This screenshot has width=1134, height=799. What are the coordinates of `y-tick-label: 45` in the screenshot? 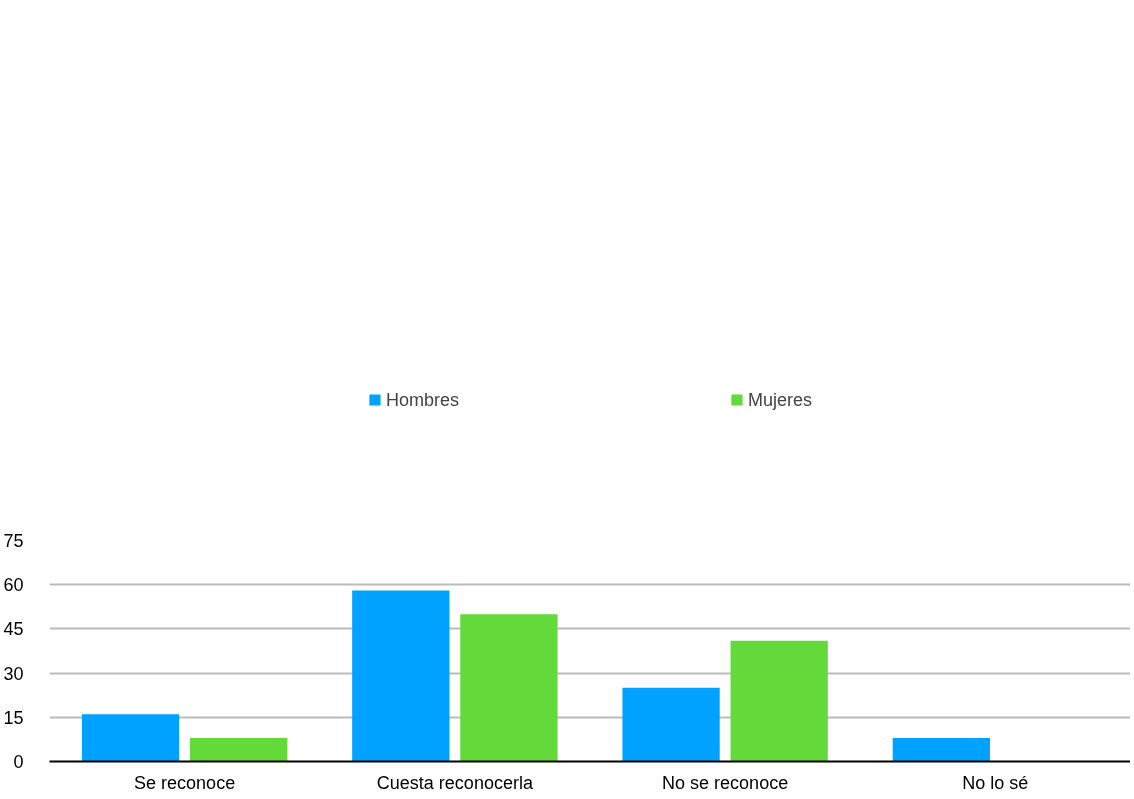 It's located at (13, 629).